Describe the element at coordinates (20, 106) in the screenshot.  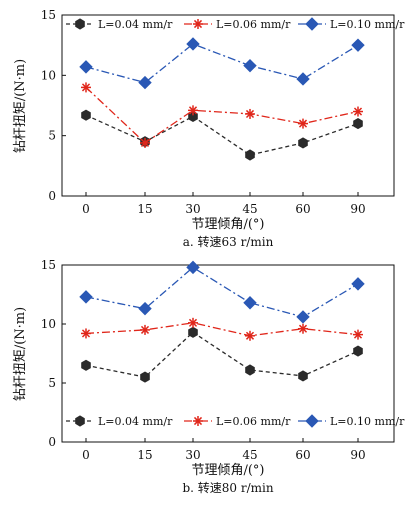
I see `chart-a-ylabel: 钻杆扭矩/(N·m)` at that location.